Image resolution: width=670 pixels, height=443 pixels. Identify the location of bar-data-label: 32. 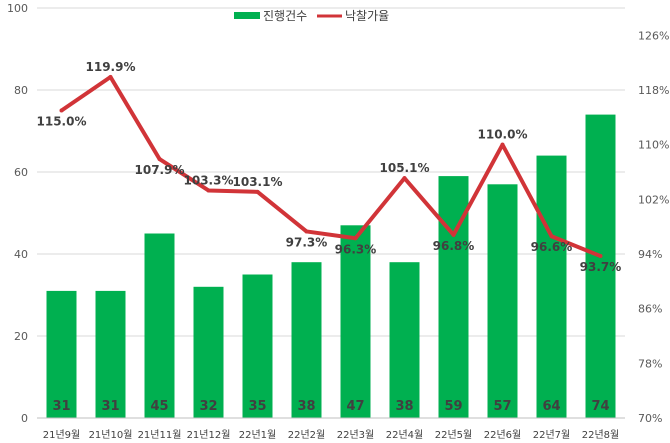
(208, 406).